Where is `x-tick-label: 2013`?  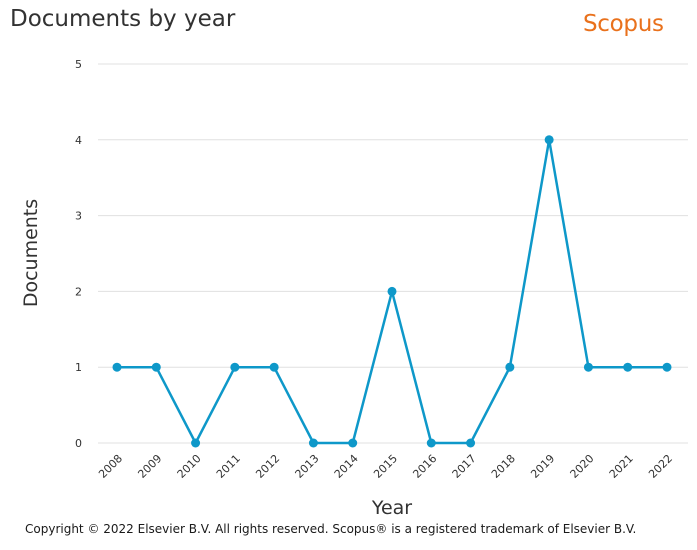 x-tick-label: 2013 is located at coordinates (307, 466).